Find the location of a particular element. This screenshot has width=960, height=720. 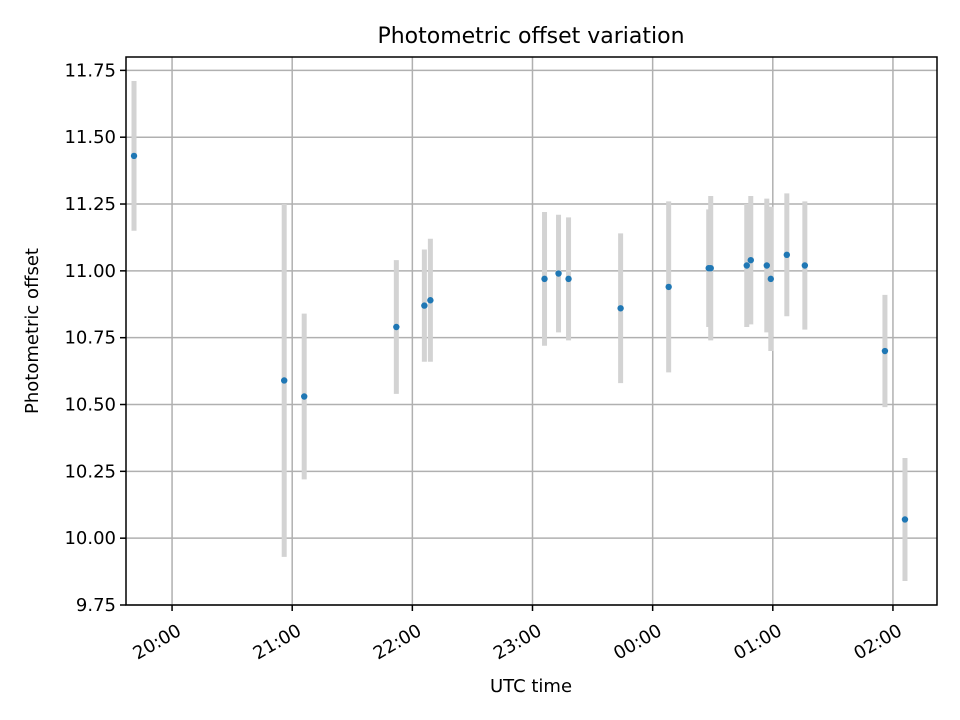

y-tick-label: 10.50 is located at coordinates (90, 405).